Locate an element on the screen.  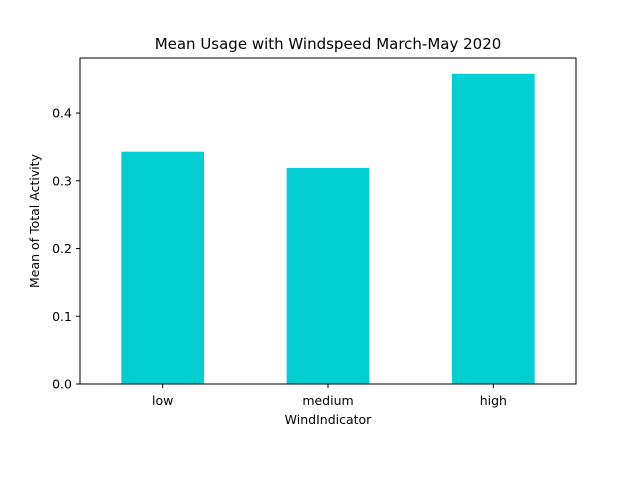
bar-high is located at coordinates (493, 229).